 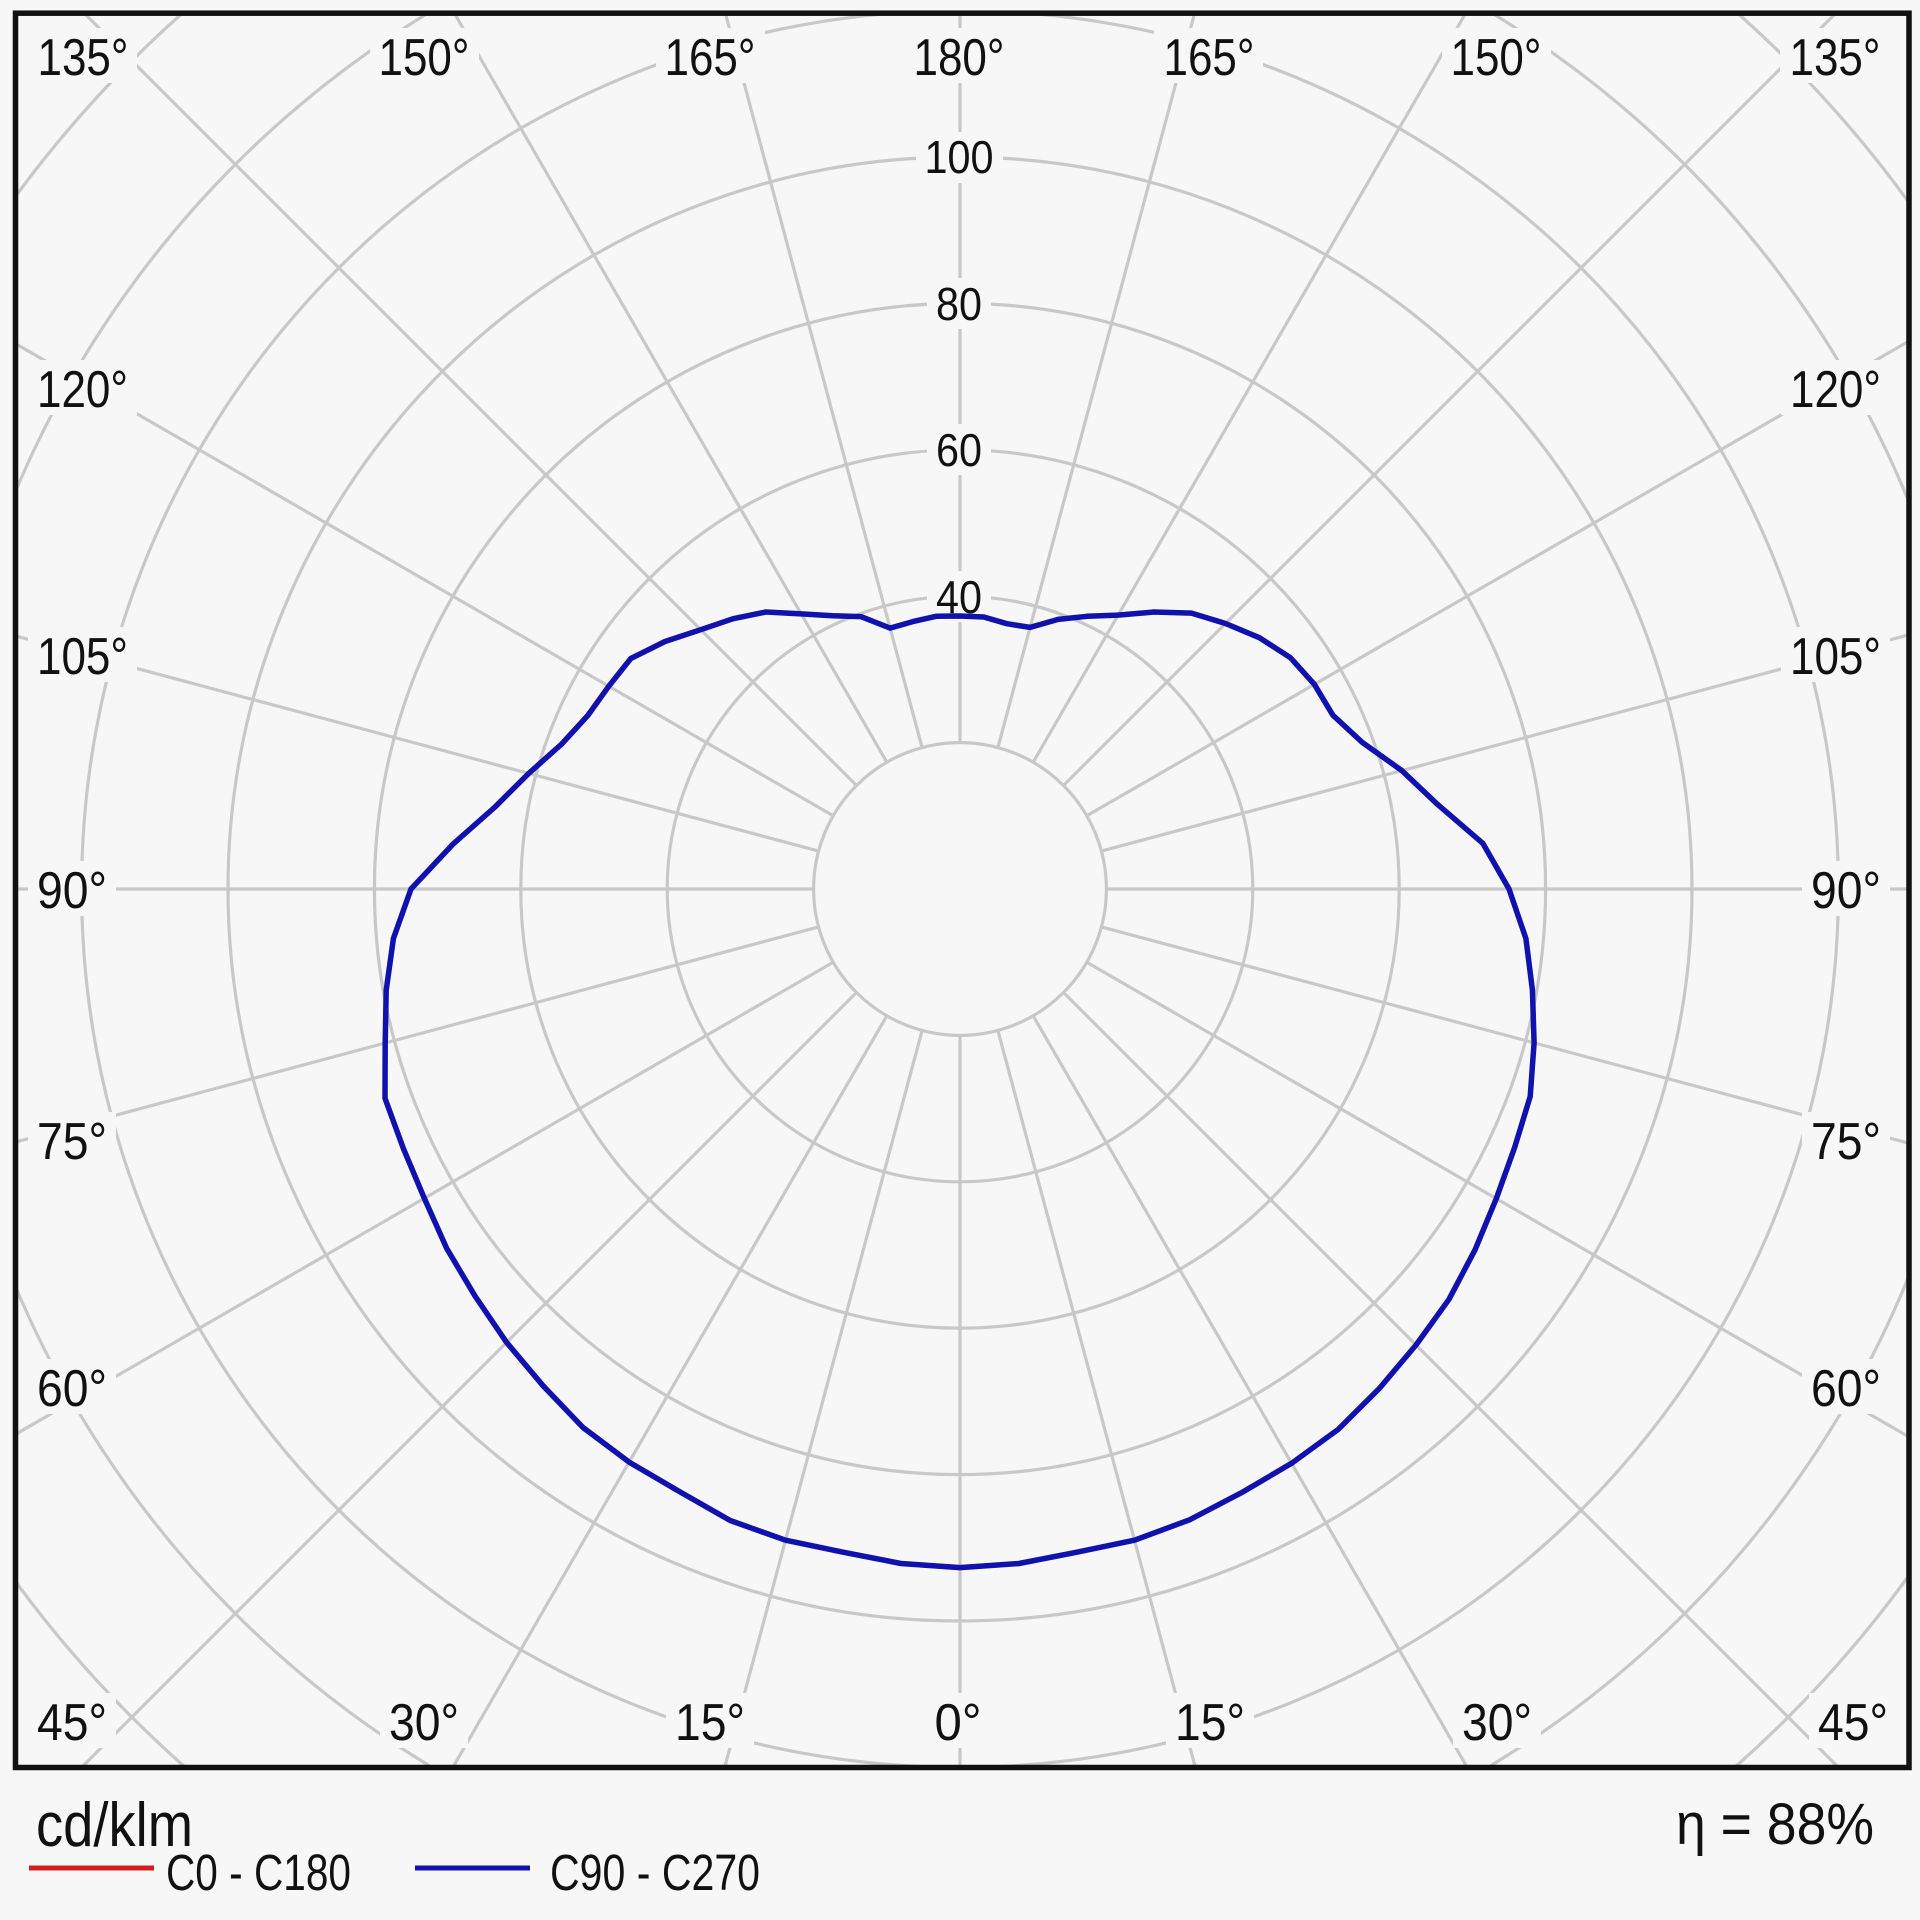 What do you see at coordinates (959, 450) in the screenshot?
I see `svg-text: 60` at bounding box center [959, 450].